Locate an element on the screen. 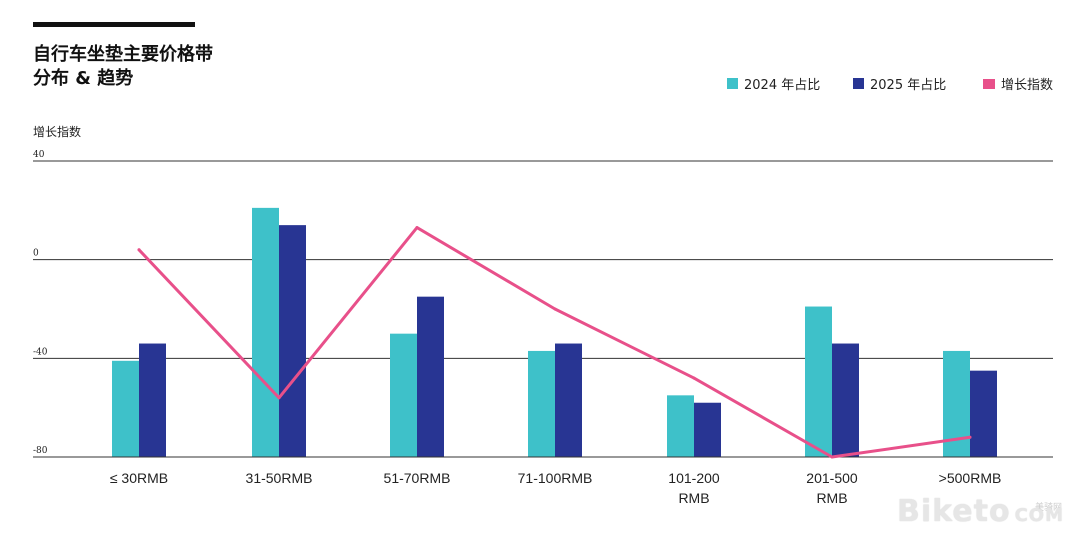  x-tick-label: 101-200 is located at coordinates (694, 478).